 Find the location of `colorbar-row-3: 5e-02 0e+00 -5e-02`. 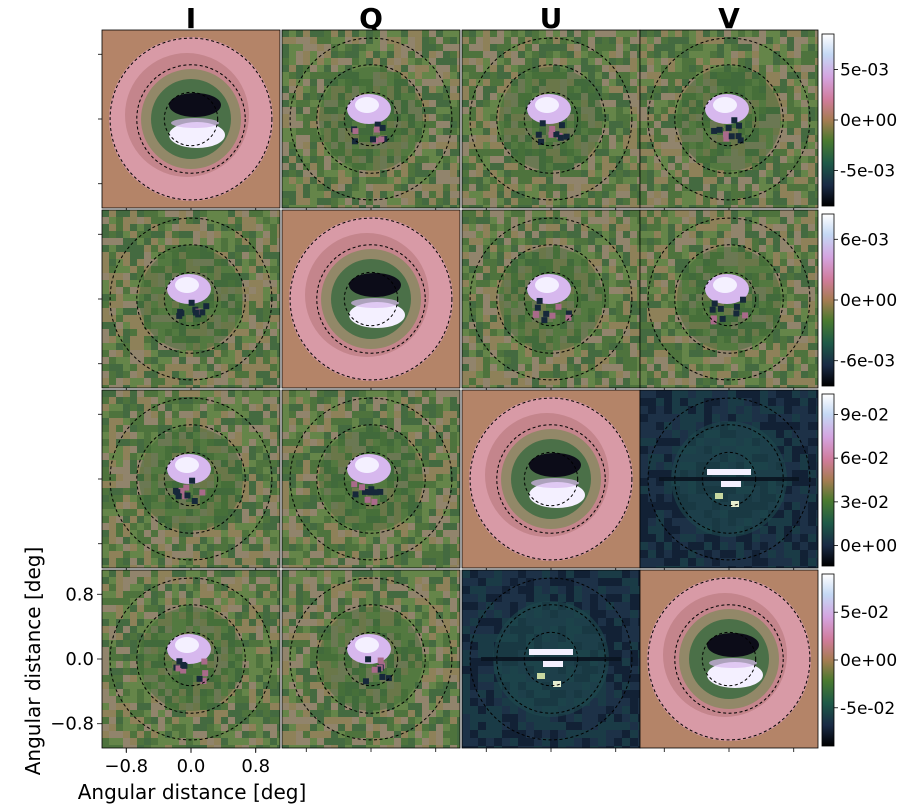

colorbar-row-3: 5e-02 0e+00 -5e-02 is located at coordinates (859, 660).